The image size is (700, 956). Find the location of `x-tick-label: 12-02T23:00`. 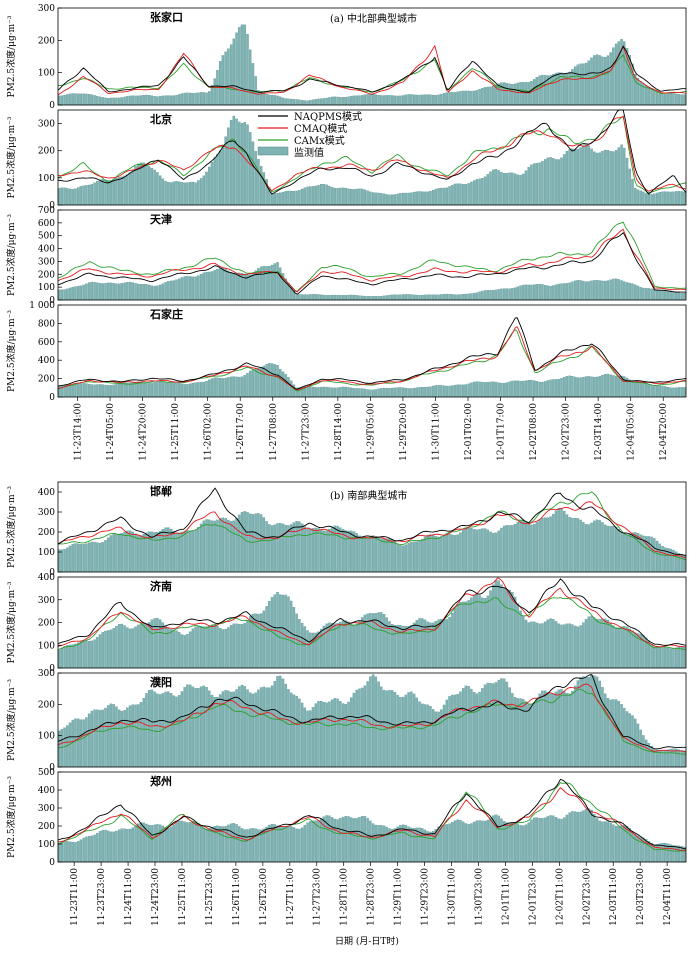

x-tick-label: 12-02T23:00 is located at coordinates (587, 897).